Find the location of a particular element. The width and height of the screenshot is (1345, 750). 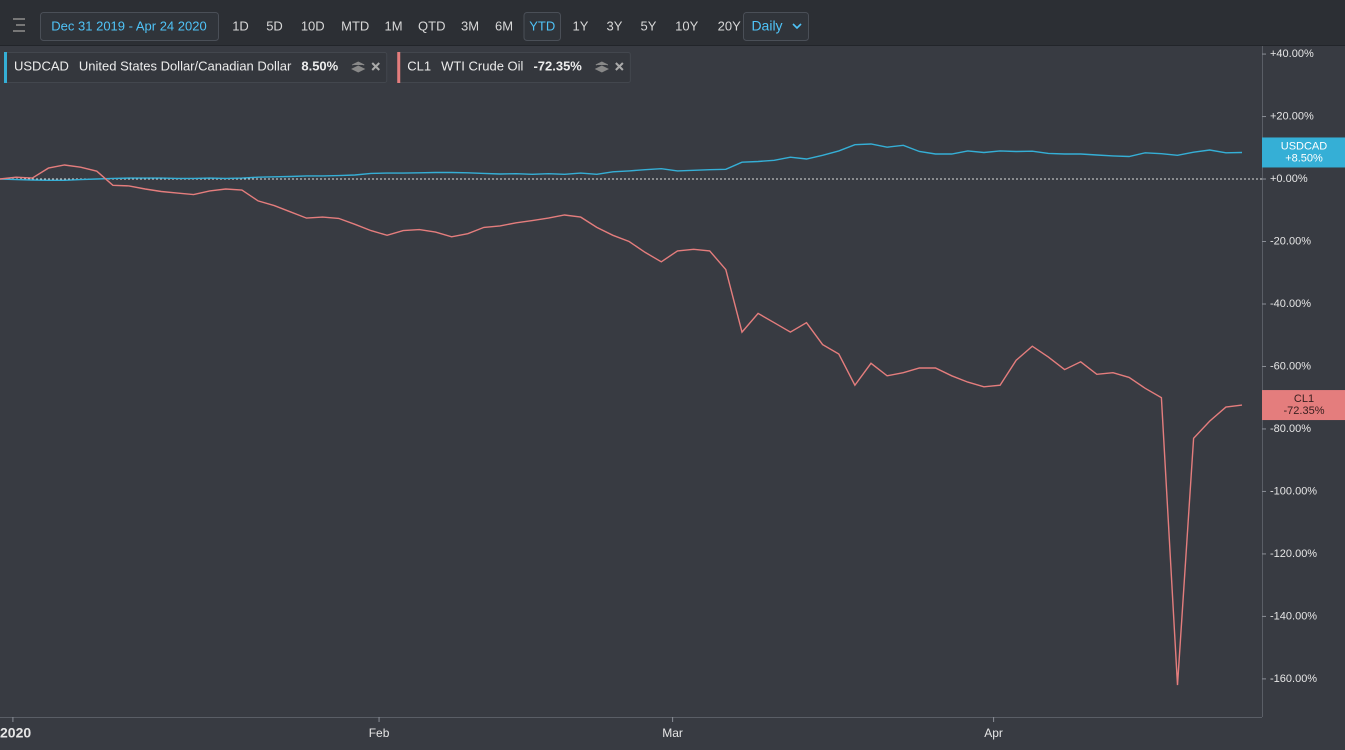

tag-value: -72.35% is located at coordinates (1304, 411).